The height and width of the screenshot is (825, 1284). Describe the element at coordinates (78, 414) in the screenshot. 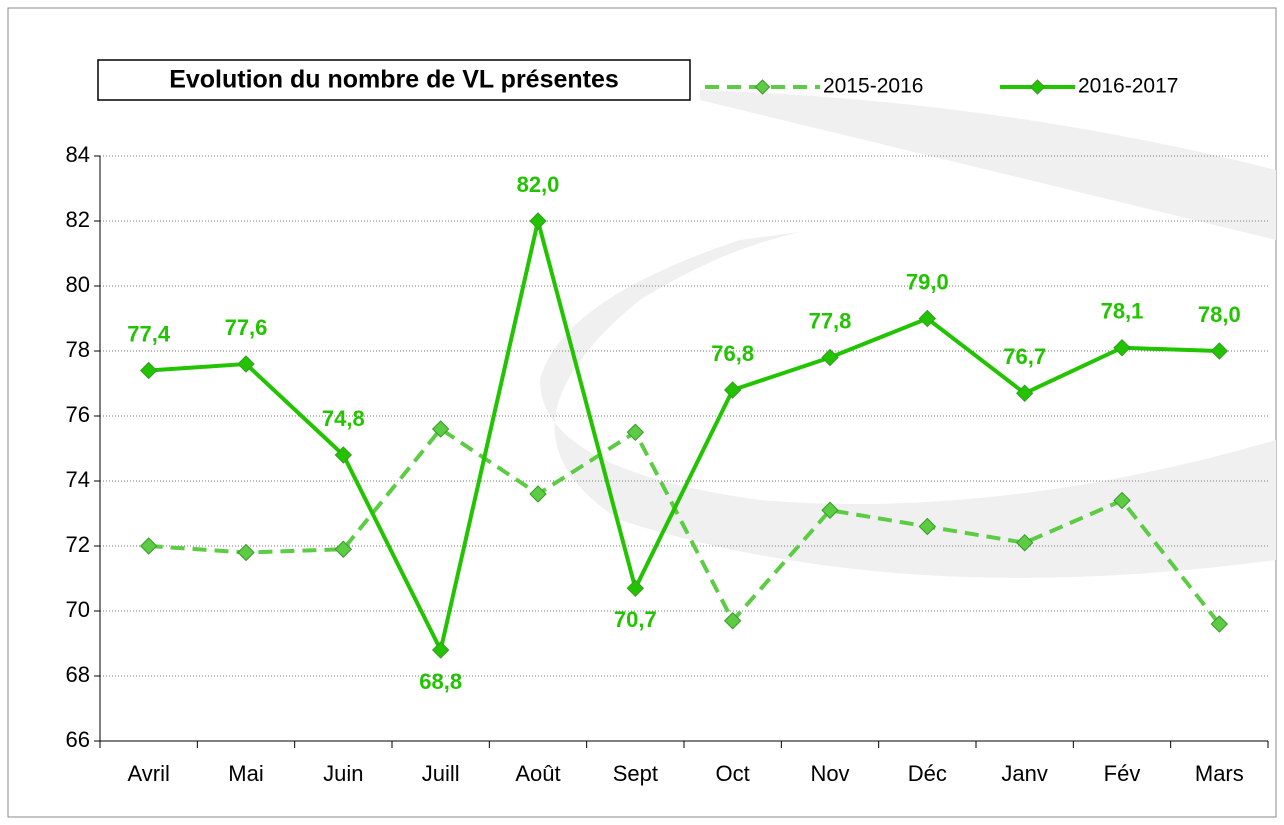

I see `y-tick-label: 76` at that location.